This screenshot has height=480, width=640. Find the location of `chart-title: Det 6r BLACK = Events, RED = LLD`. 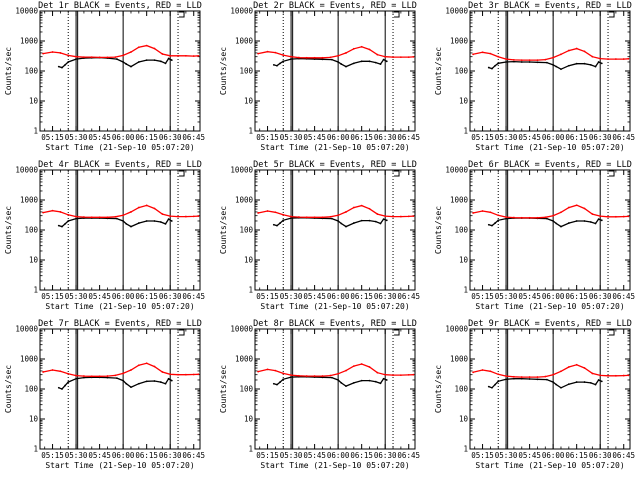

chart-title: Det 6r BLACK = Events, RED = LLD is located at coordinates (550, 165).